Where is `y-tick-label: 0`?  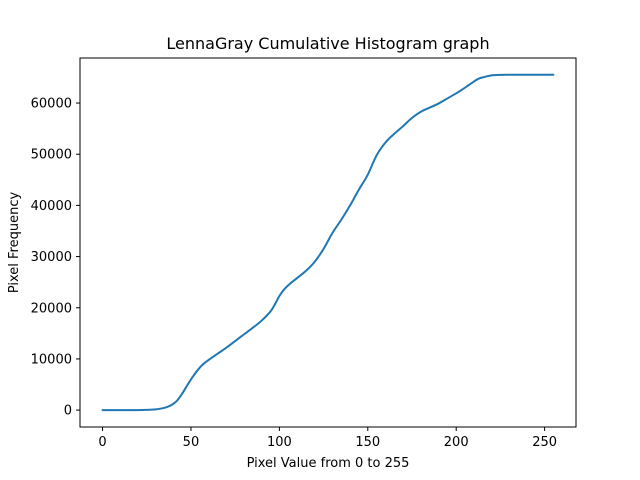 y-tick-label: 0 is located at coordinates (68, 411).